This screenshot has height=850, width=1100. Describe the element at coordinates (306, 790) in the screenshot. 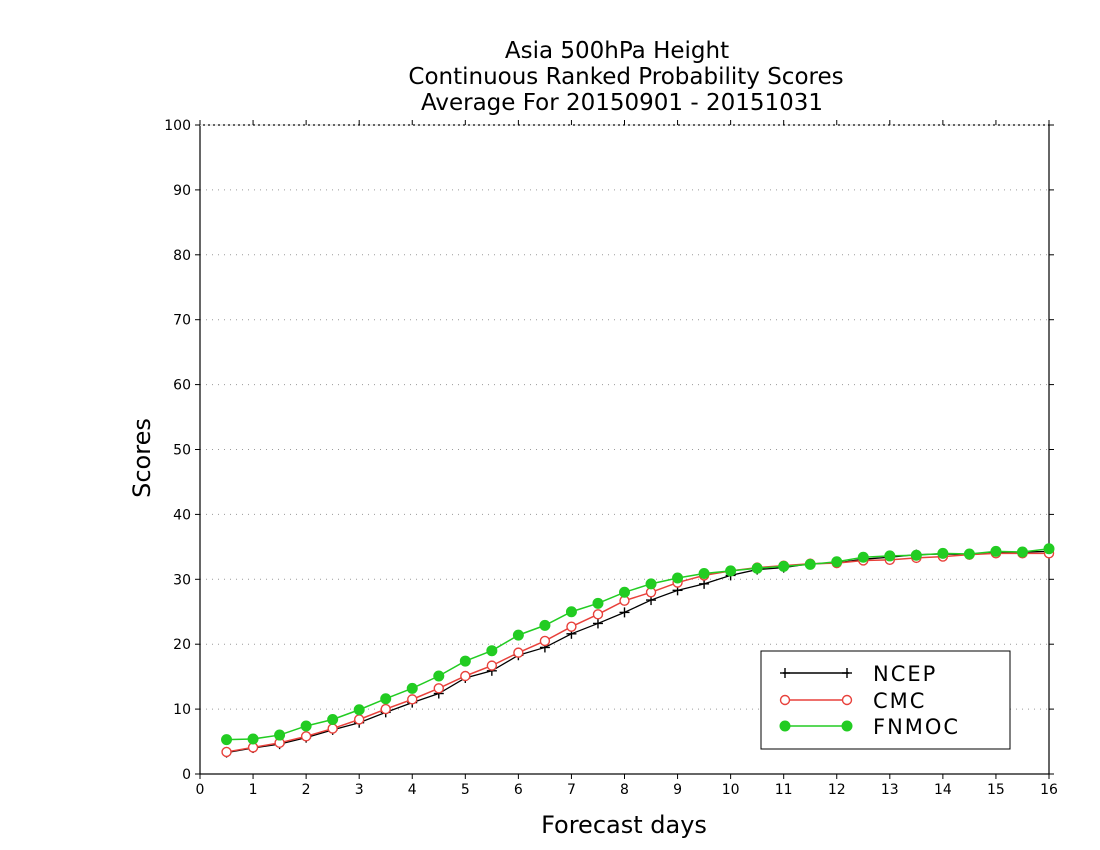

I see `x-tick-label-2: 2` at that location.